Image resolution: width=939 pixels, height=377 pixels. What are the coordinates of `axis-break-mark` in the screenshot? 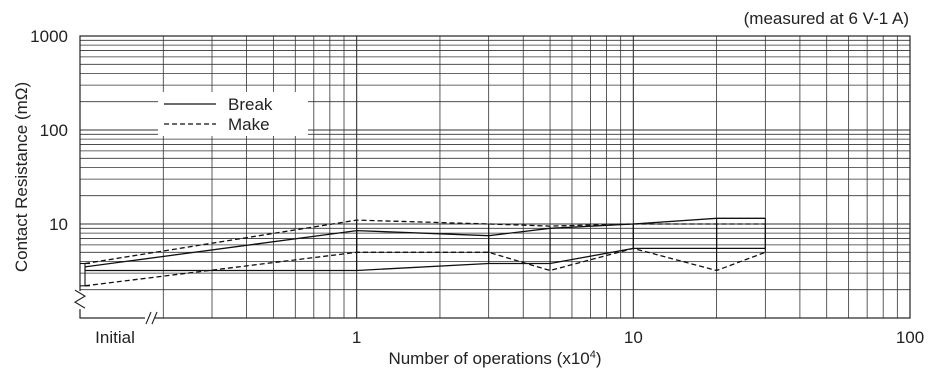 It's located at (115, 307).